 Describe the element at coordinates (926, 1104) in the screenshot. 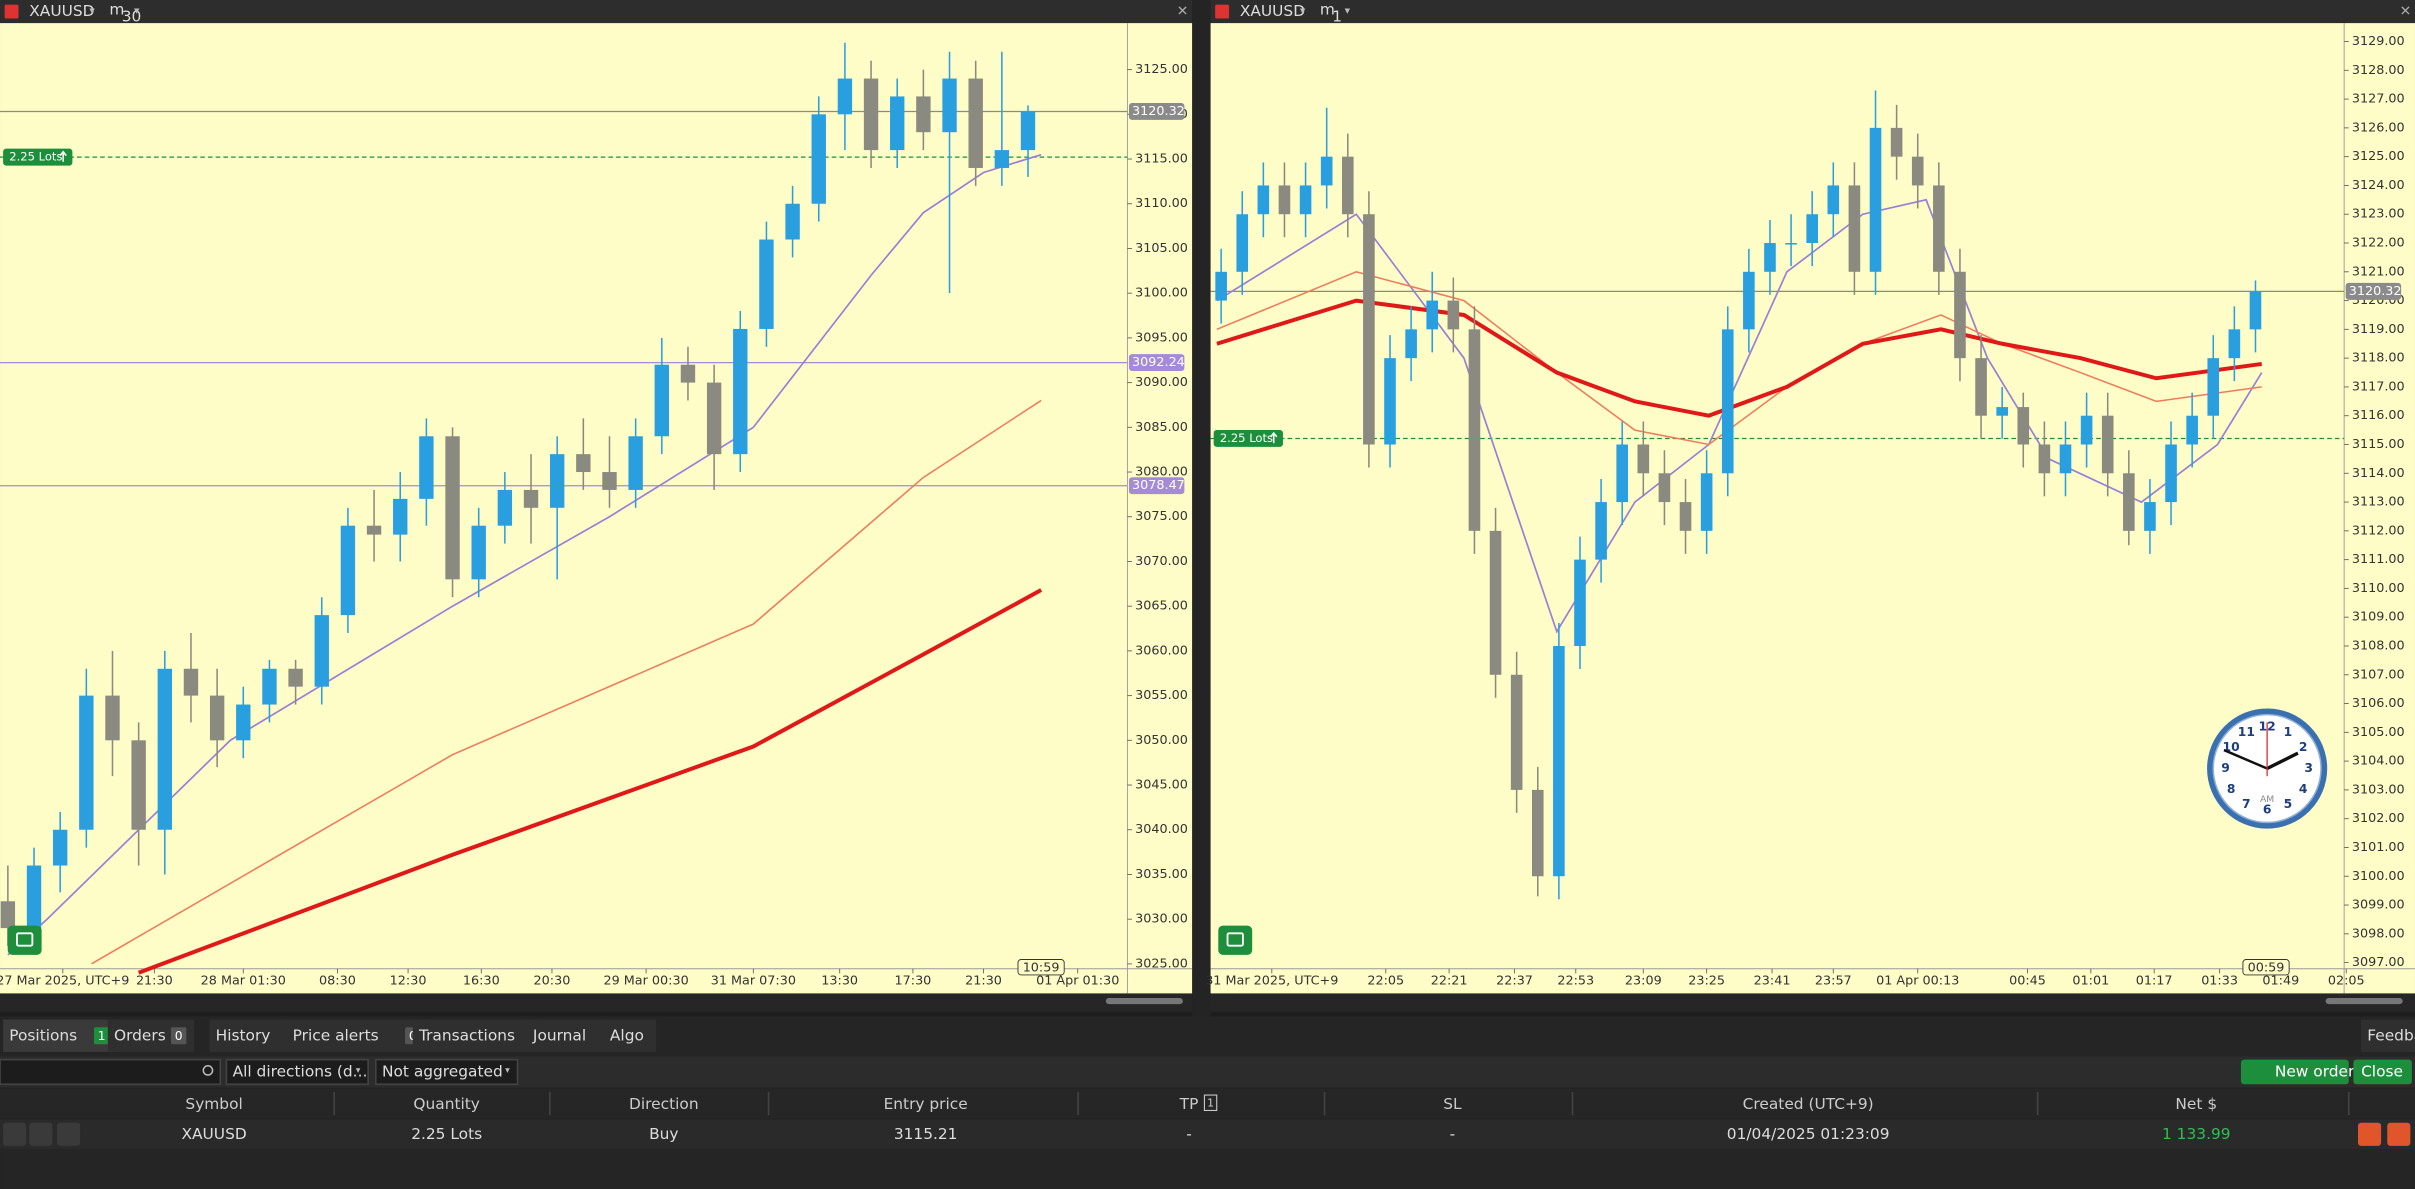

I see `column-header: Entry price` at that location.